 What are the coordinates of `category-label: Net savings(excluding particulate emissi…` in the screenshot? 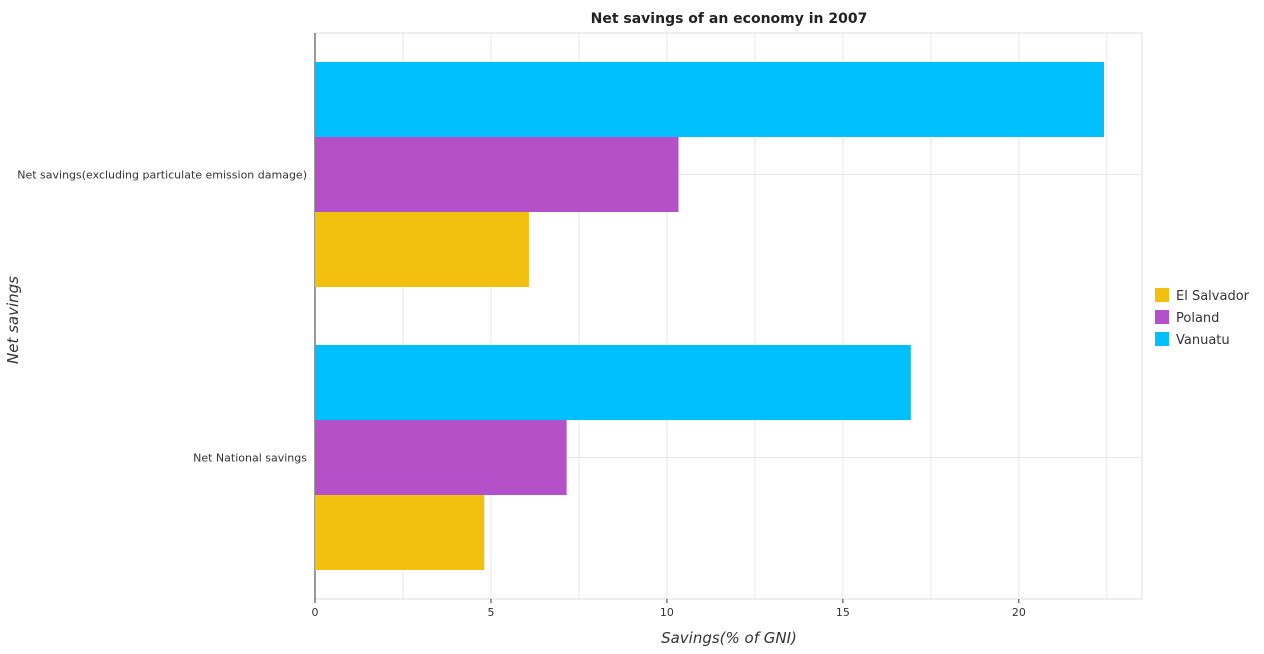 It's located at (162, 175).